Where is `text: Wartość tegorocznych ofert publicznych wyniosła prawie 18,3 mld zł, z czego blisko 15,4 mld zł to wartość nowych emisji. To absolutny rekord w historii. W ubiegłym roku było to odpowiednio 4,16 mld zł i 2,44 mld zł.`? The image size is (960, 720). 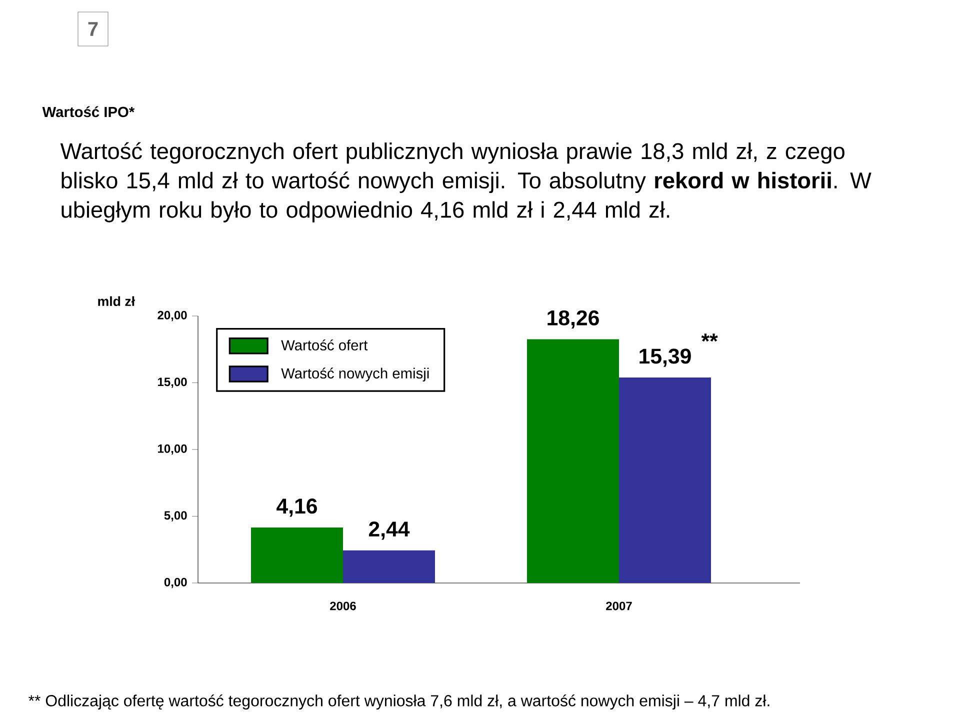
text: Wartość tegorocznych ofert publicznych wyniosła prawie 18,3 mld zł, z czego blisko 15,4 mld zł to wartość nowych emisji. To absolutny rekord w historii. W ubiegłym roku było to odpowiednio 4,16 mld zł i 2,44 mld zł. is located at coordinates (466, 182).